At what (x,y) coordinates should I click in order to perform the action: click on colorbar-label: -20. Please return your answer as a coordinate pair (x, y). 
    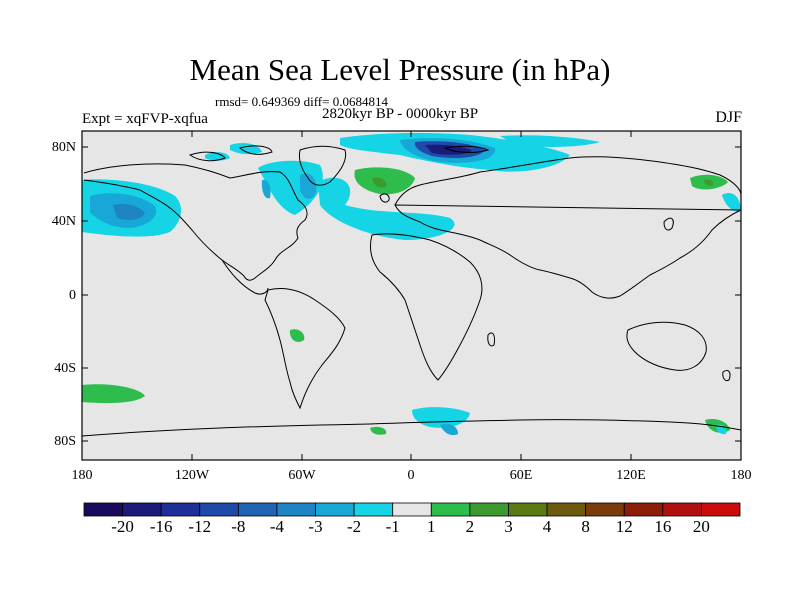
    Looking at the image, I should click on (122, 526).